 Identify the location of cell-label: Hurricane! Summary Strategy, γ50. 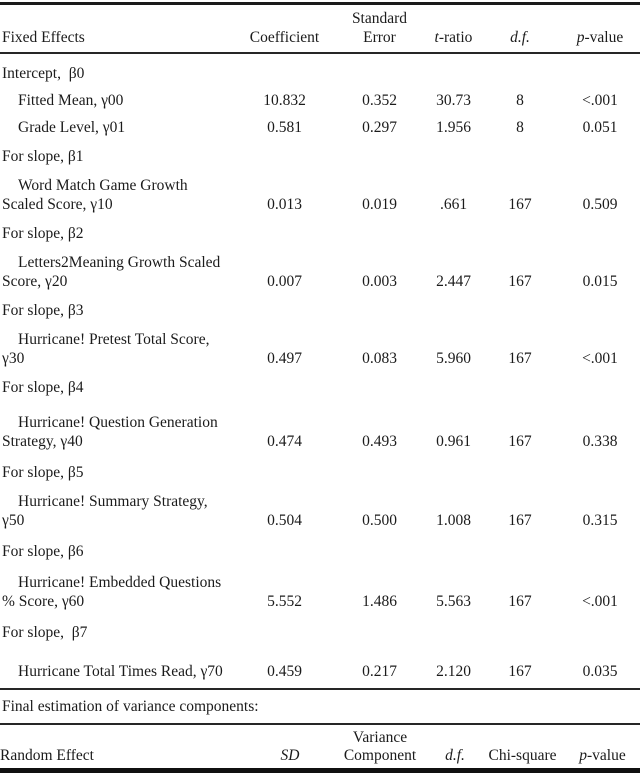
(118, 506).